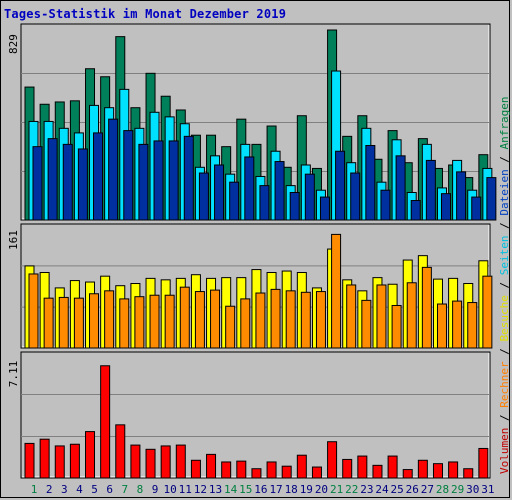 The height and width of the screenshot is (500, 512). What do you see at coordinates (504, 192) in the screenshot?
I see `side-legend-part: Dateien` at bounding box center [504, 192].